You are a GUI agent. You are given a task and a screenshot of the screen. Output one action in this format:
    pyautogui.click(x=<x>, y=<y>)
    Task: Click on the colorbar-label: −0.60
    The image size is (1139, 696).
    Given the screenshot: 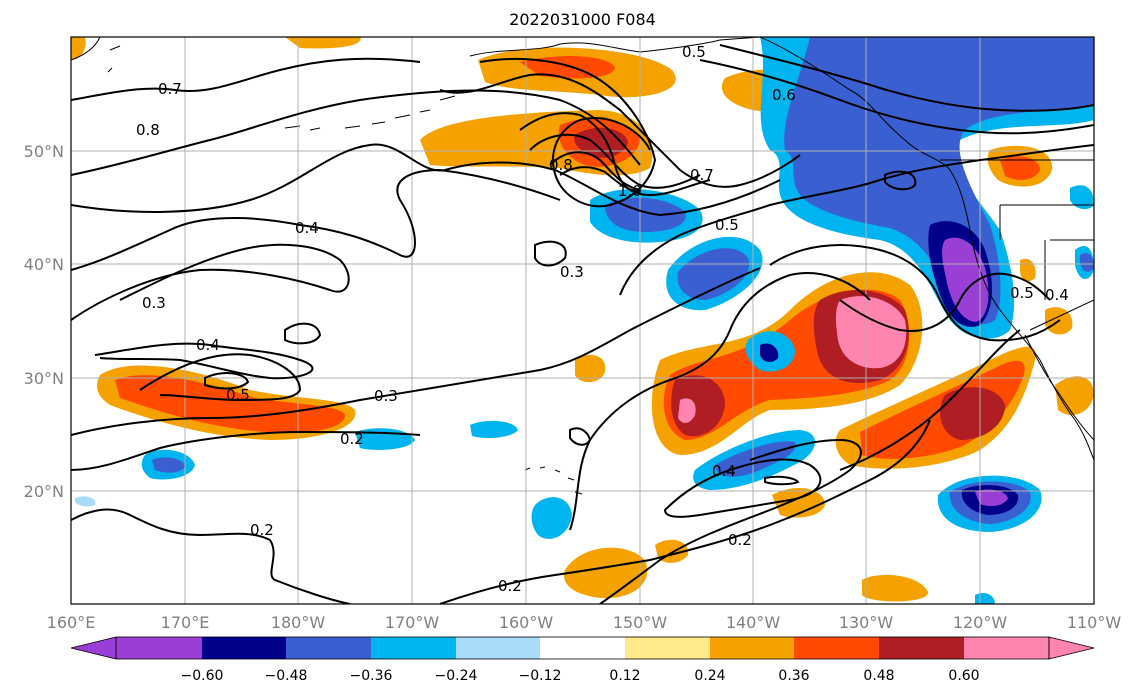 What is the action you would take?
    pyautogui.click(x=202, y=676)
    